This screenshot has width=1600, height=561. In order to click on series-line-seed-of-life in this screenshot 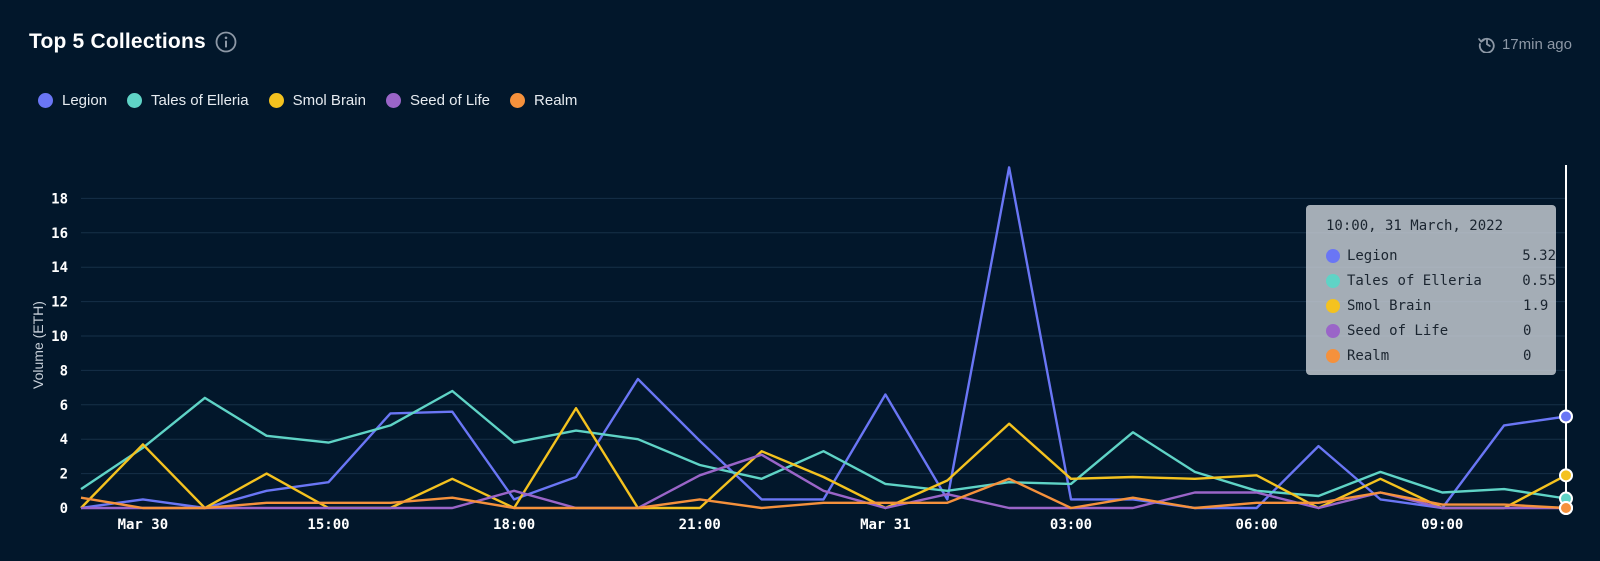, I will do `click(823, 481)`.